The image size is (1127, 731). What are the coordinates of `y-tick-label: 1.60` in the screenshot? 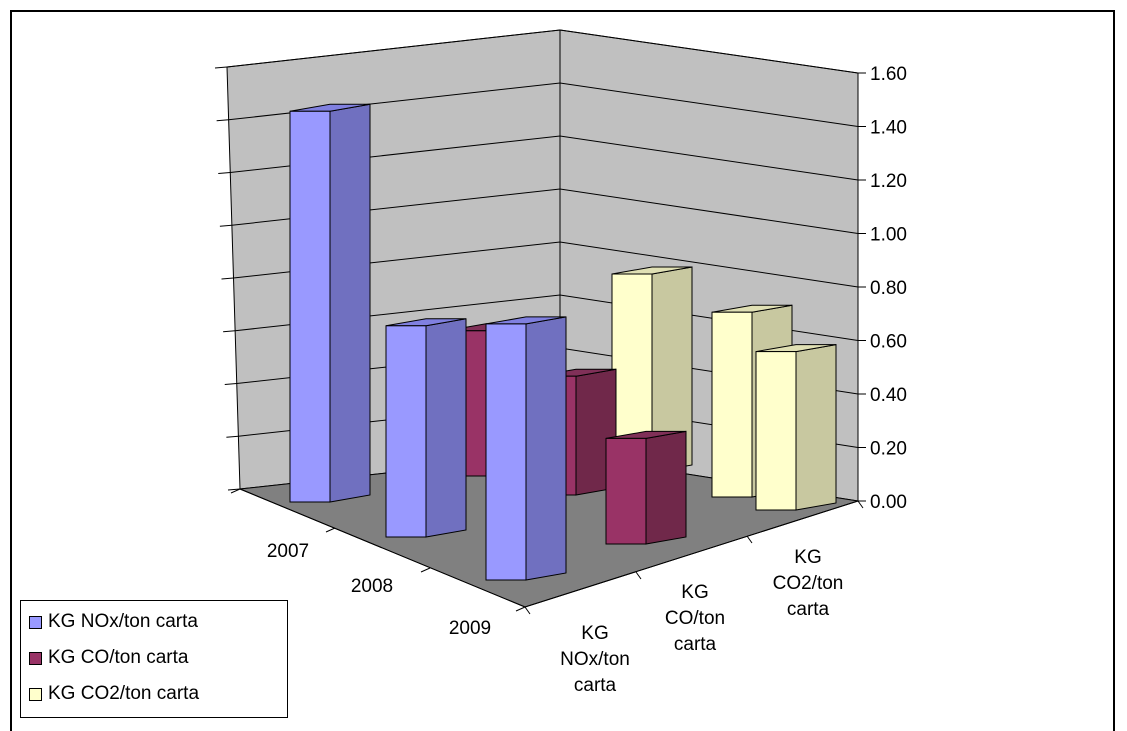 It's located at (888, 74).